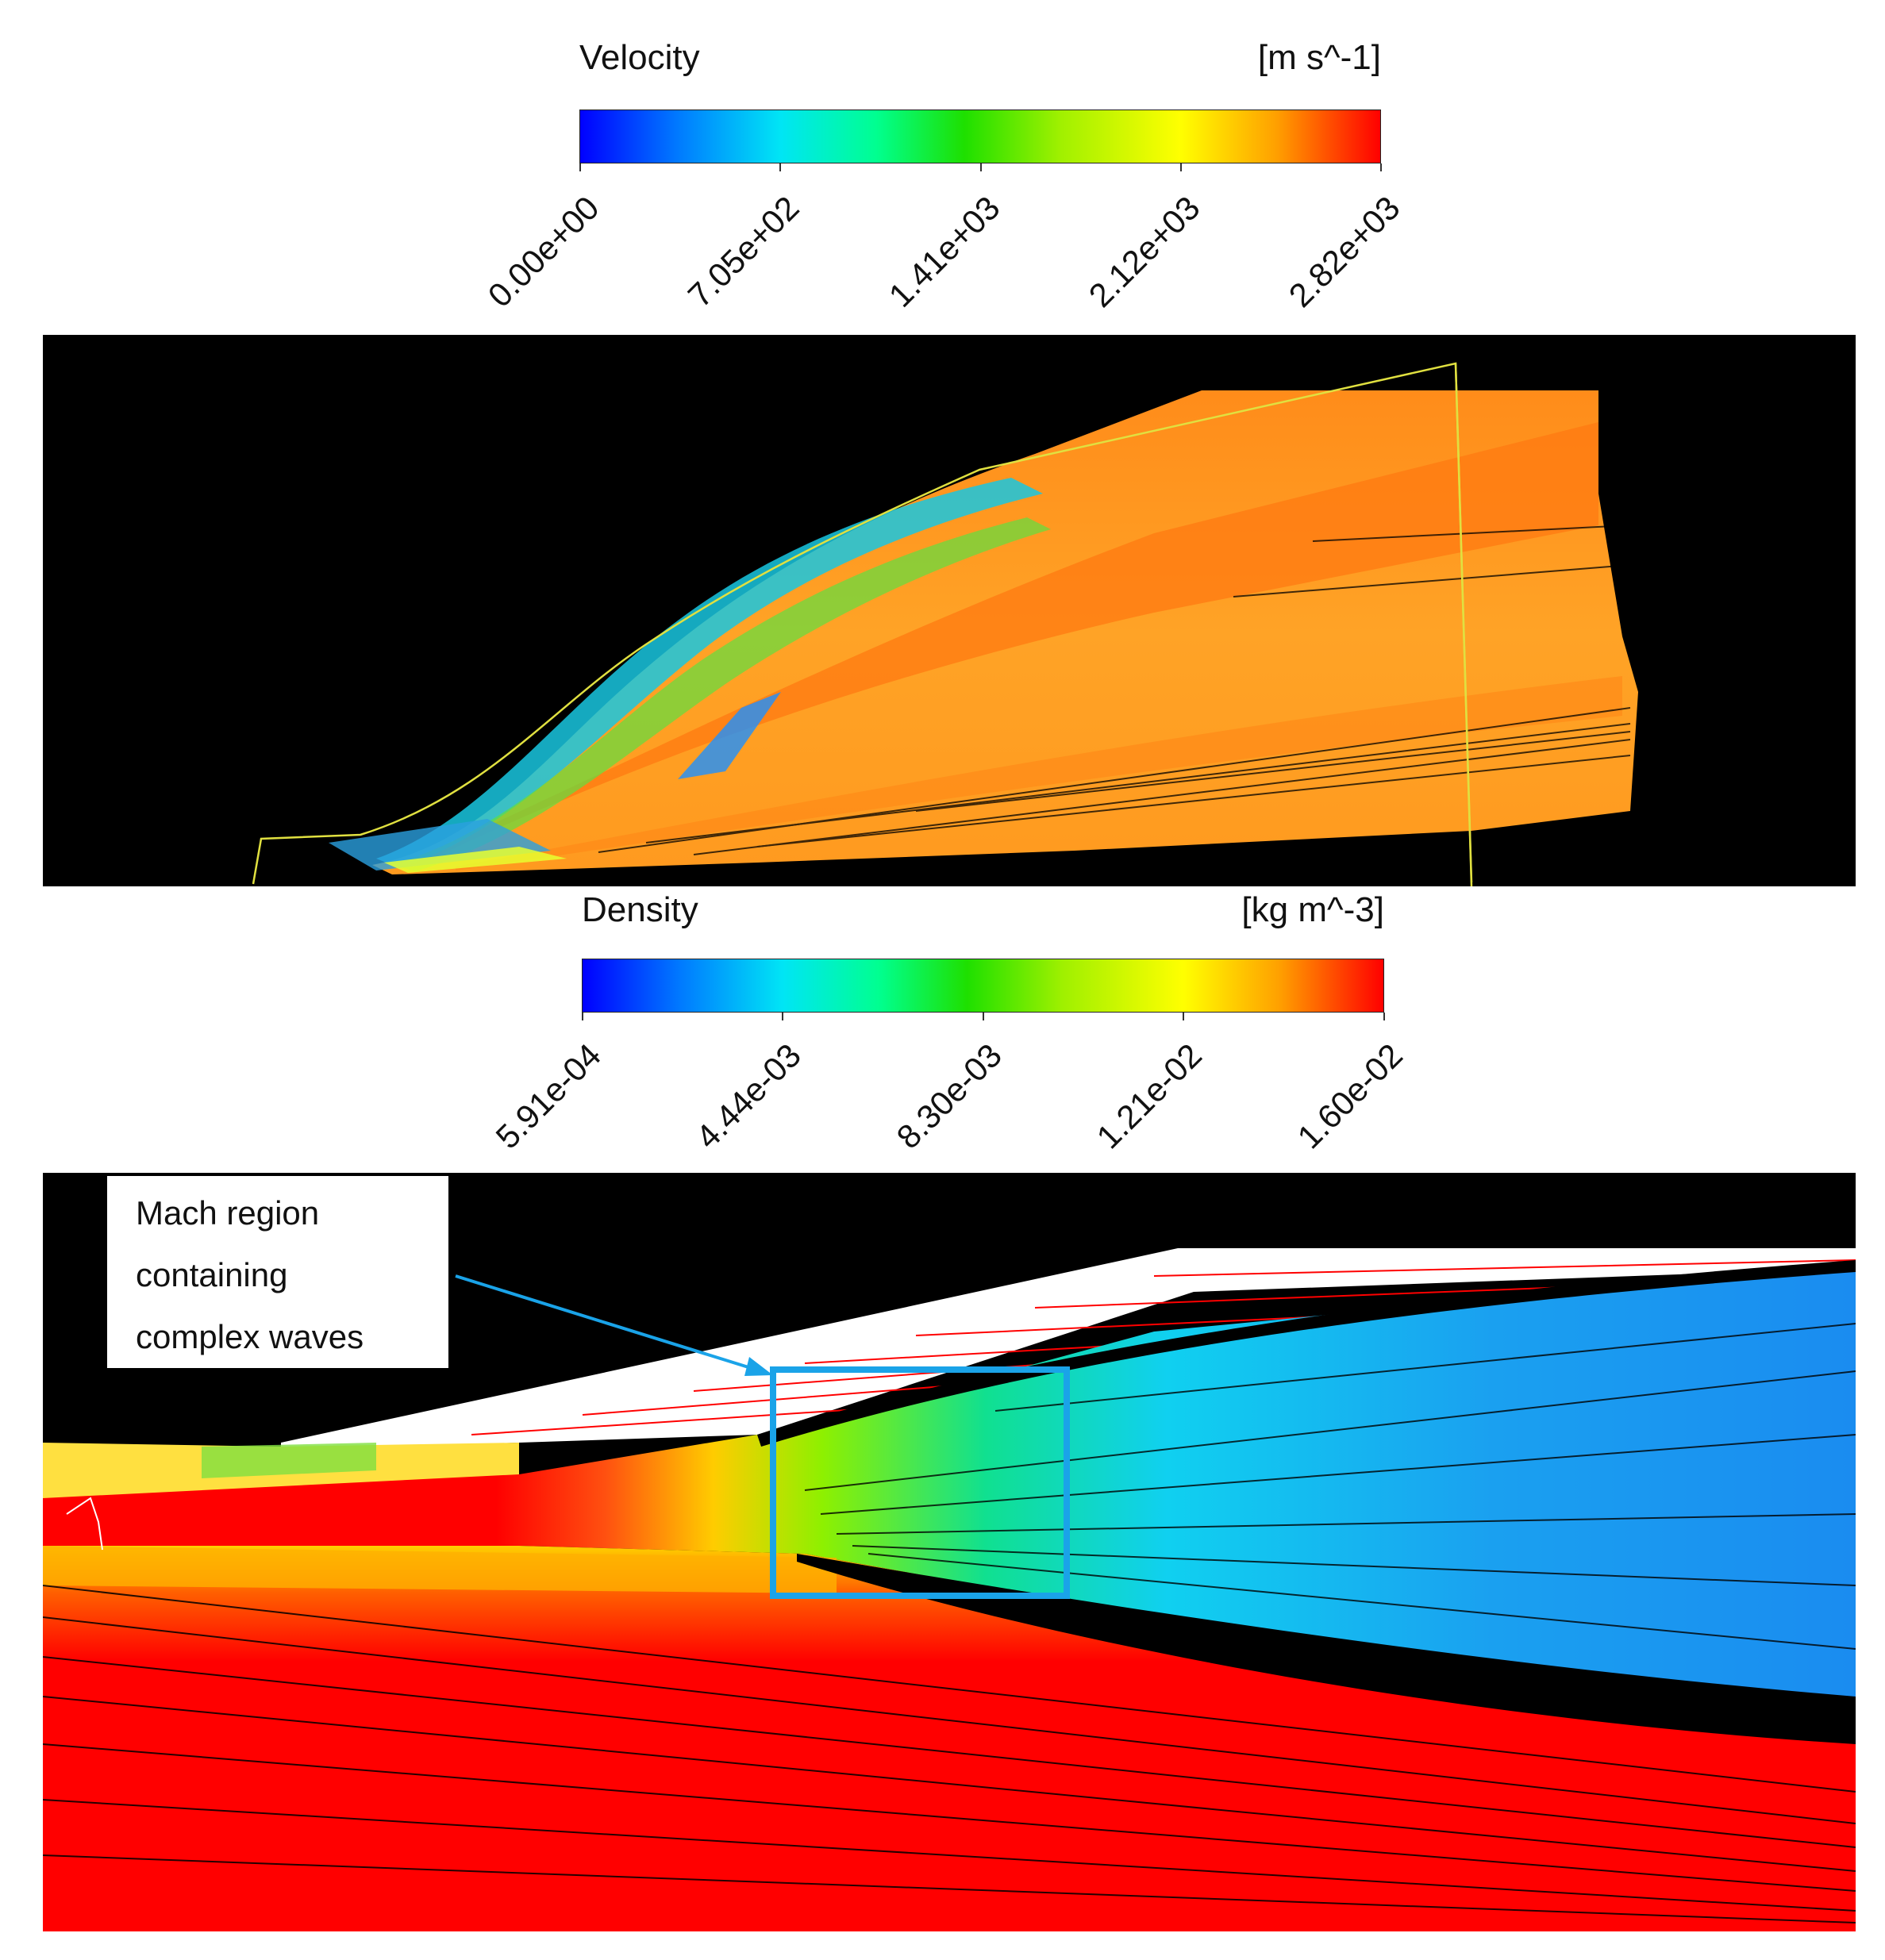  Describe the element at coordinates (1039, 773) in the screenshot. I see `velocity-lower-band` at that location.